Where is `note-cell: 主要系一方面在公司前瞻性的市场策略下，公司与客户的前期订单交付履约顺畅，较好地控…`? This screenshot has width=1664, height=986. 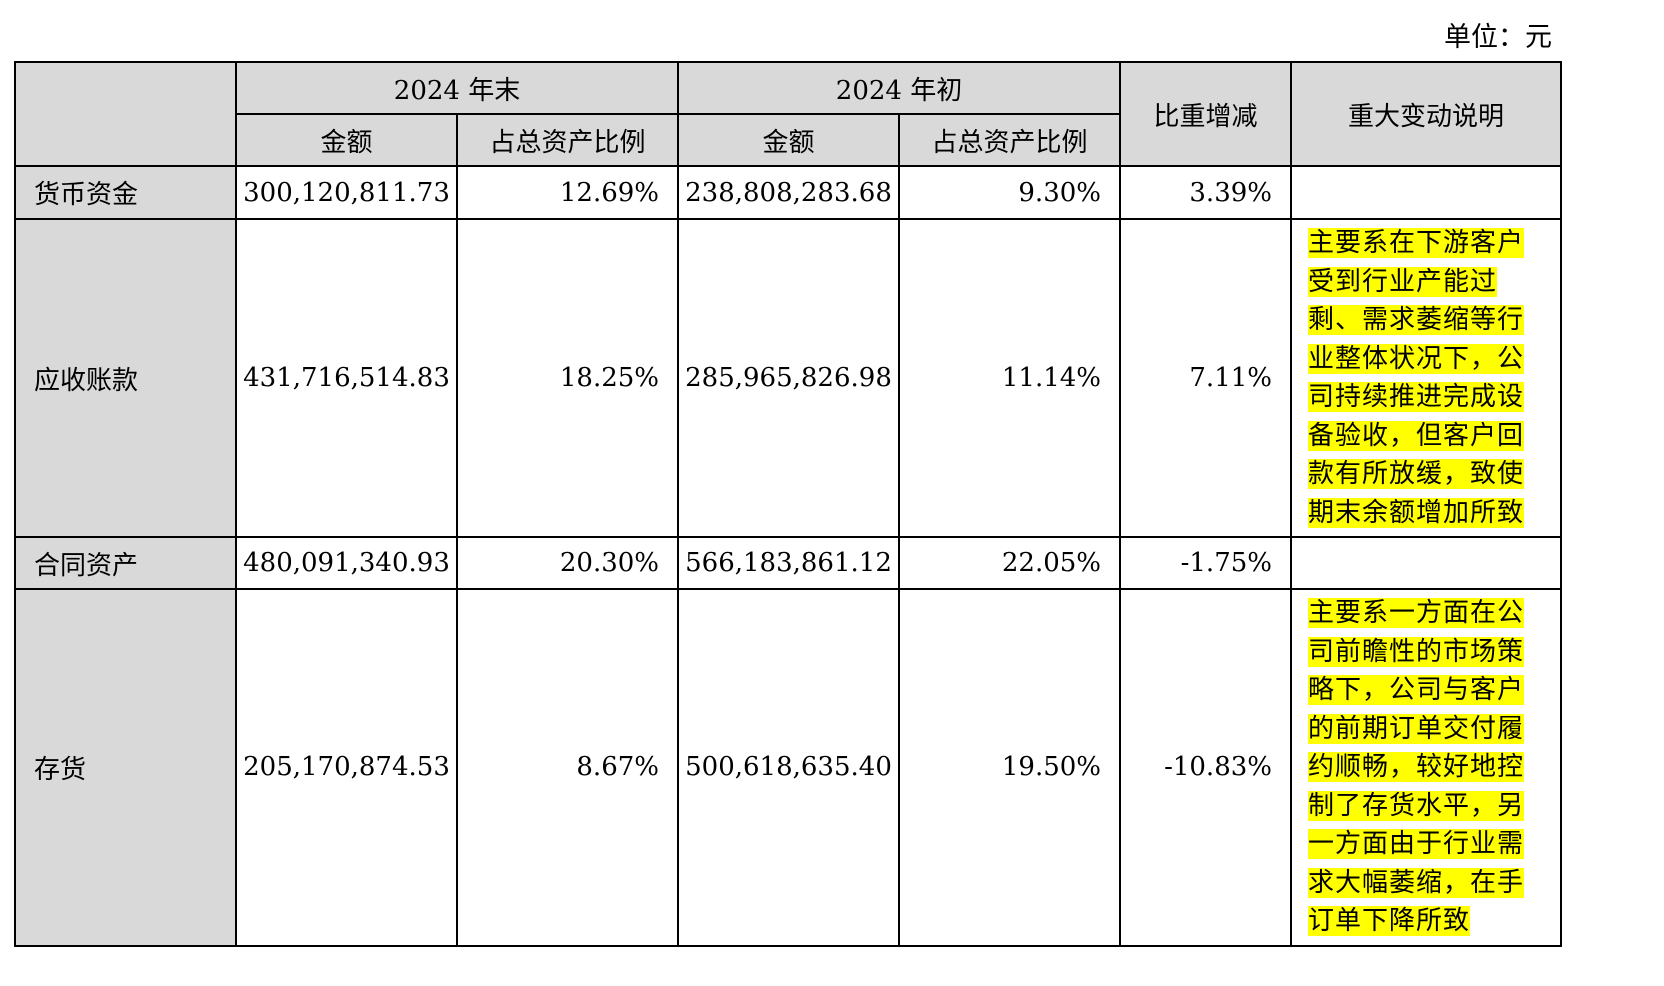 note-cell: 主要系一方面在公司前瞻性的市场策略下，公司与客户的前期订单交付履约顺畅，较好地控… is located at coordinates (1426, 767).